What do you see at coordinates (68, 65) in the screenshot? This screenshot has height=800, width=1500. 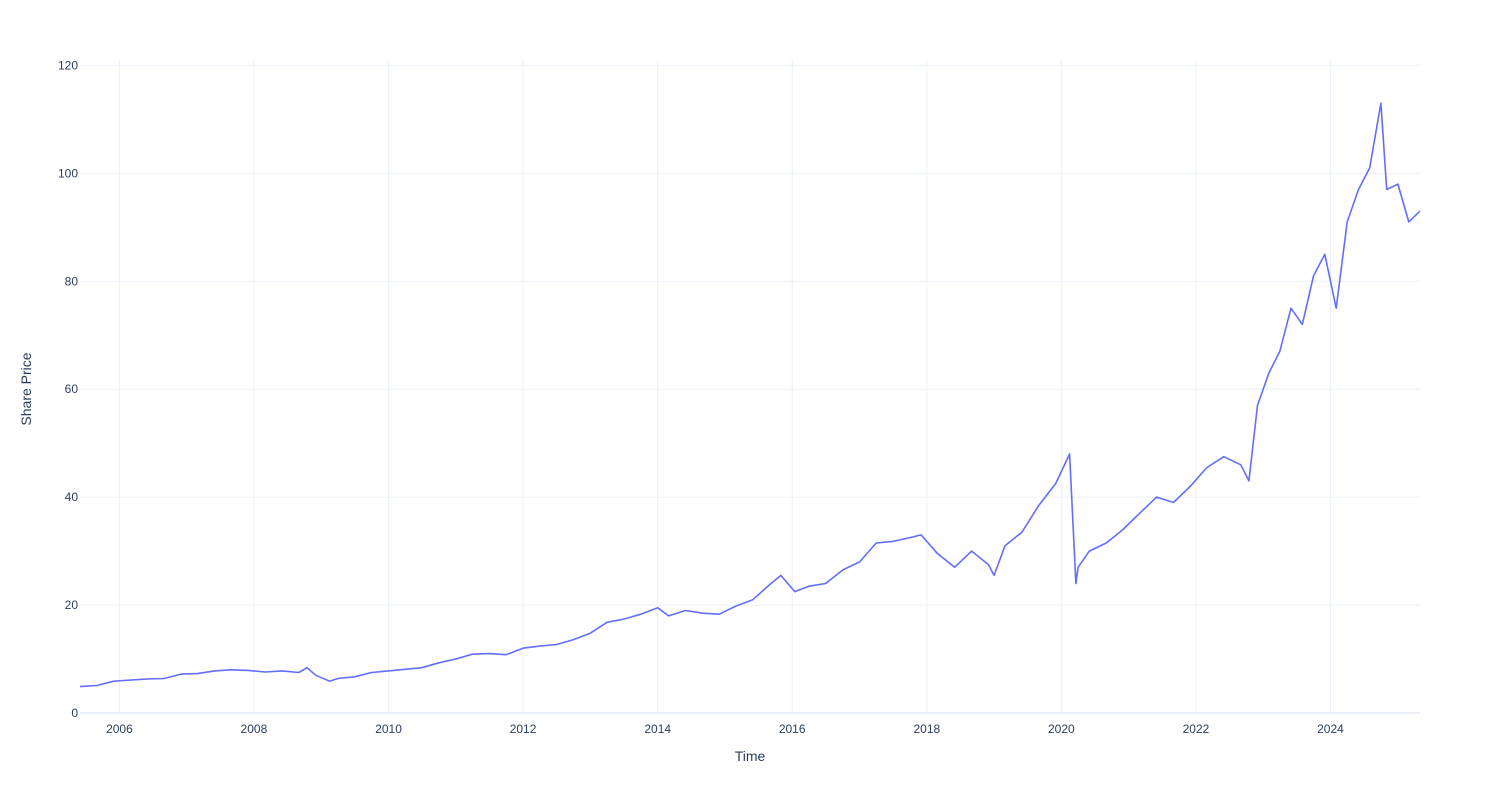 I see `y-tick-label: 120` at bounding box center [68, 65].